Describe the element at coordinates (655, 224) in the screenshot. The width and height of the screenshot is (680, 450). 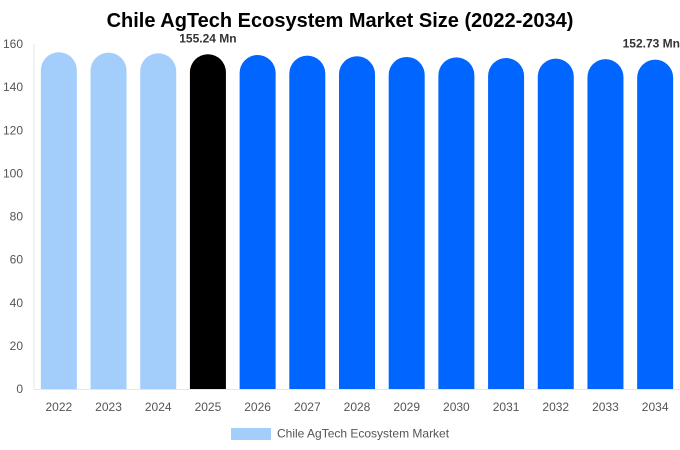
I see `bar-2034` at that location.